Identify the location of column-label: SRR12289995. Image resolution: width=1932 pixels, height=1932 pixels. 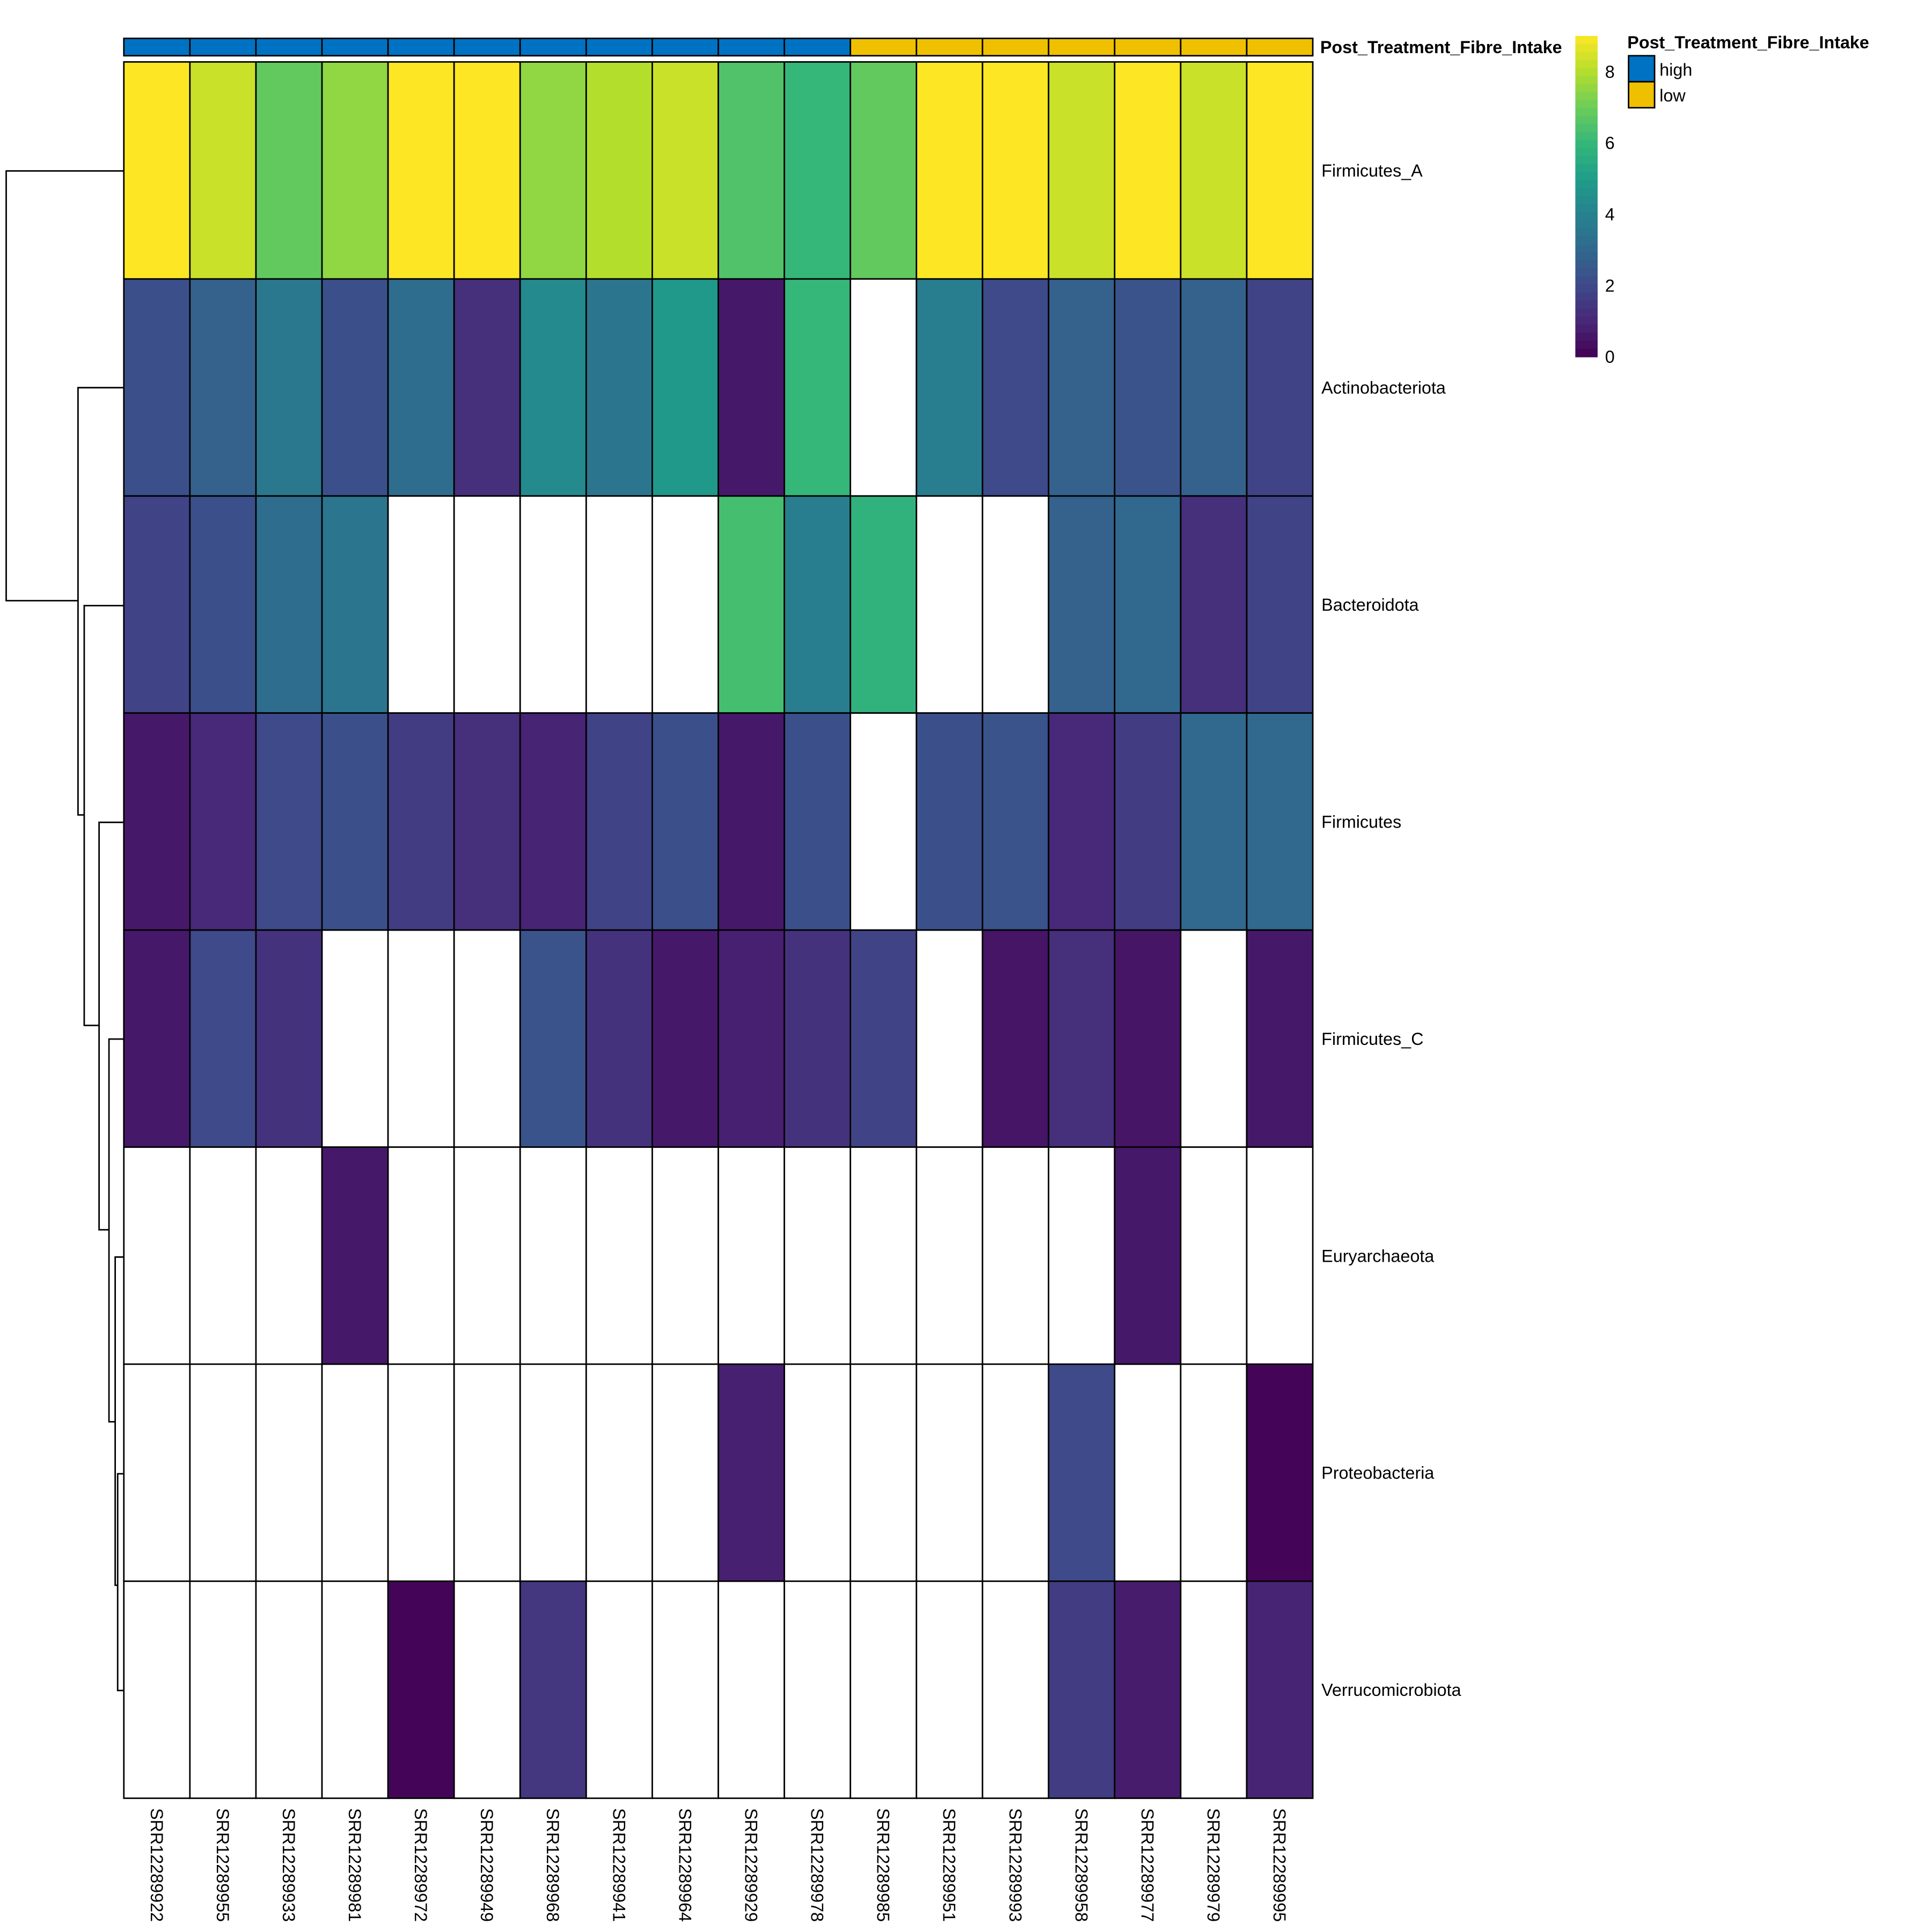
(1279, 1865).